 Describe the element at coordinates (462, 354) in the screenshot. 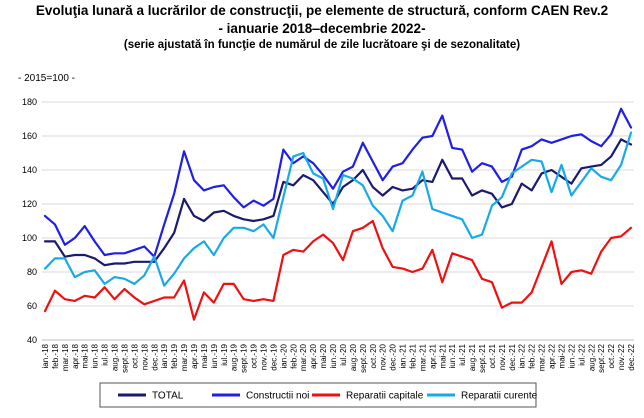

I see `x-tick-label: iul.-21` at that location.